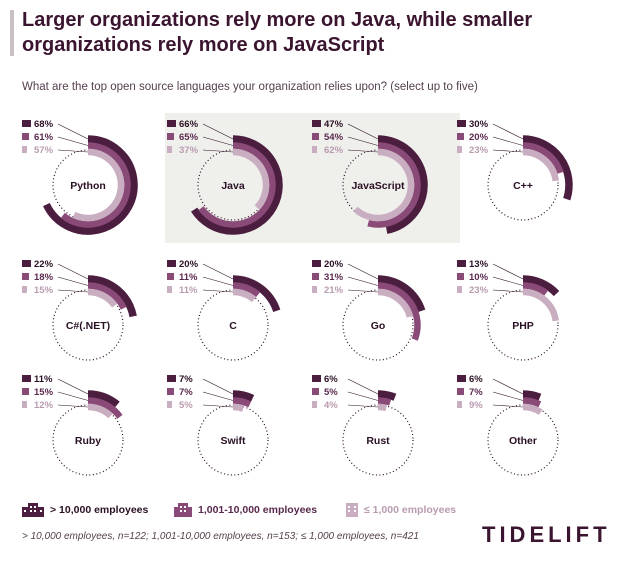  I want to click on legend-item-large: > 10,000 employees, so click(85, 510).